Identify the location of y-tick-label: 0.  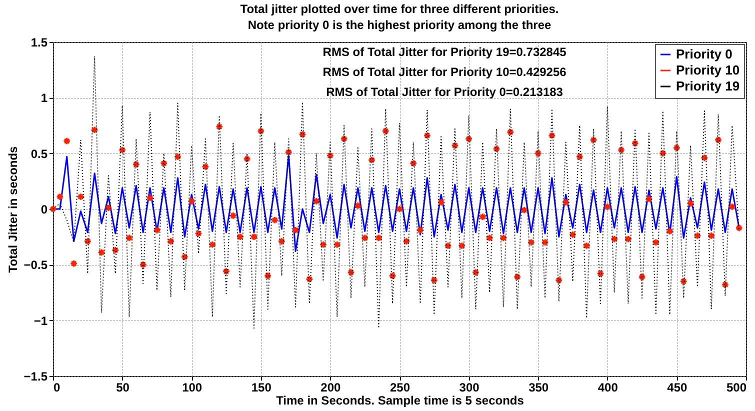
(44, 209).